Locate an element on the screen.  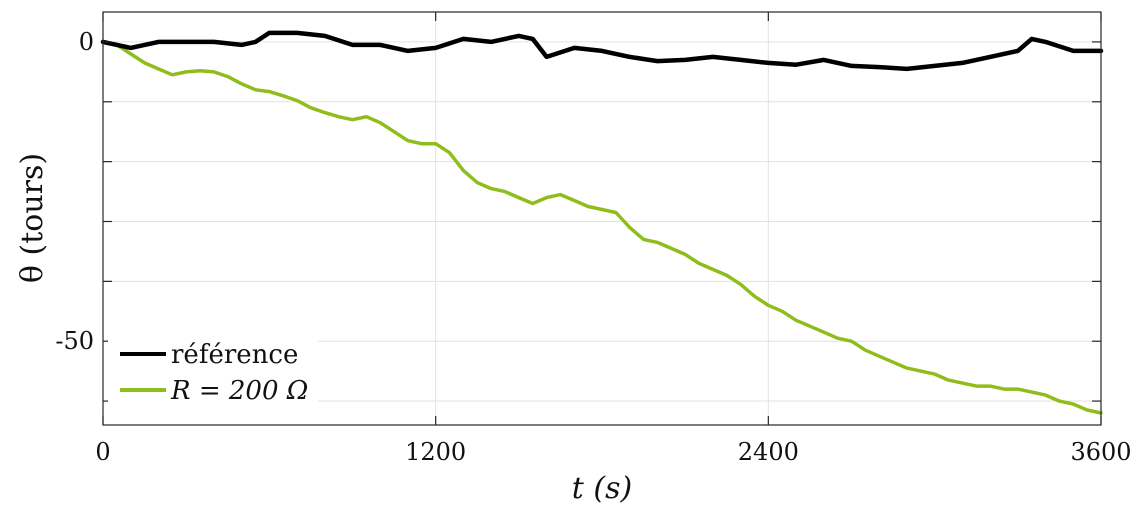
x-tick-label: 1200 is located at coordinates (435, 452).